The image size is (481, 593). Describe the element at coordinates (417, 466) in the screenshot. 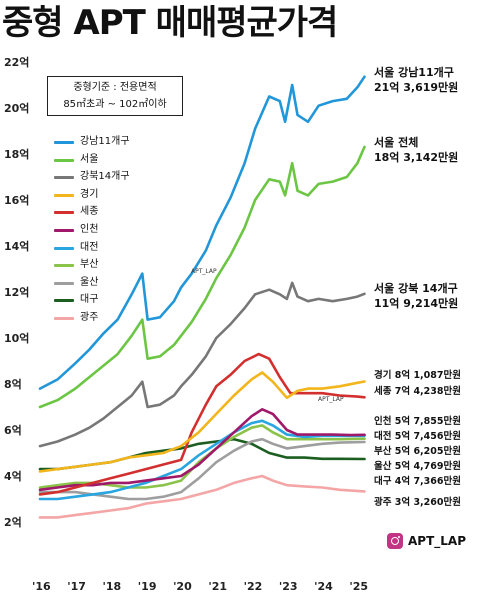

I see `annotation-ulsan: 울산 5억 4,769만원` at that location.